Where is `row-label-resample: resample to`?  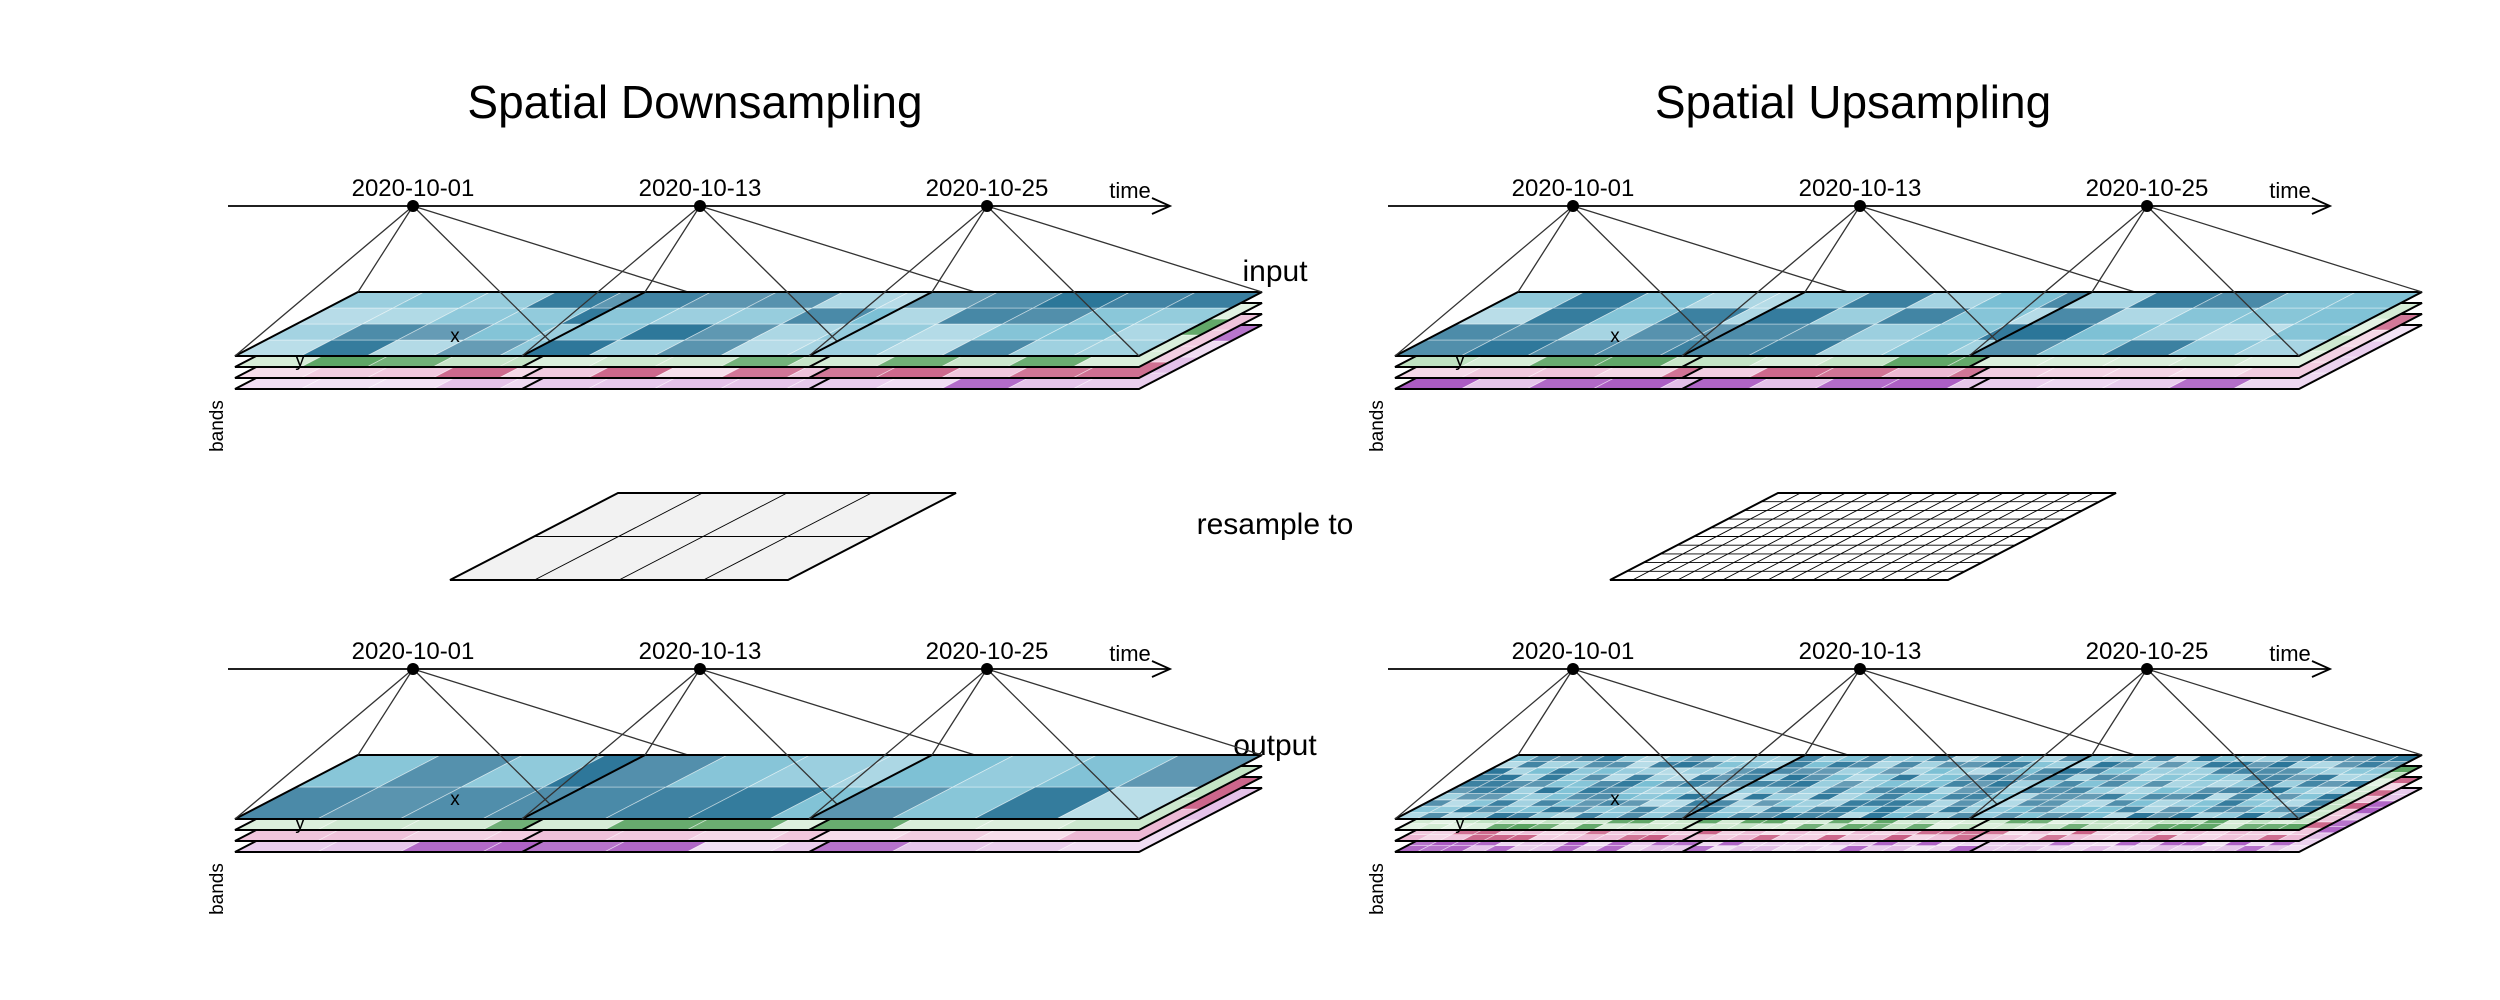
row-label-resample: resample to is located at coordinates (1275, 524).